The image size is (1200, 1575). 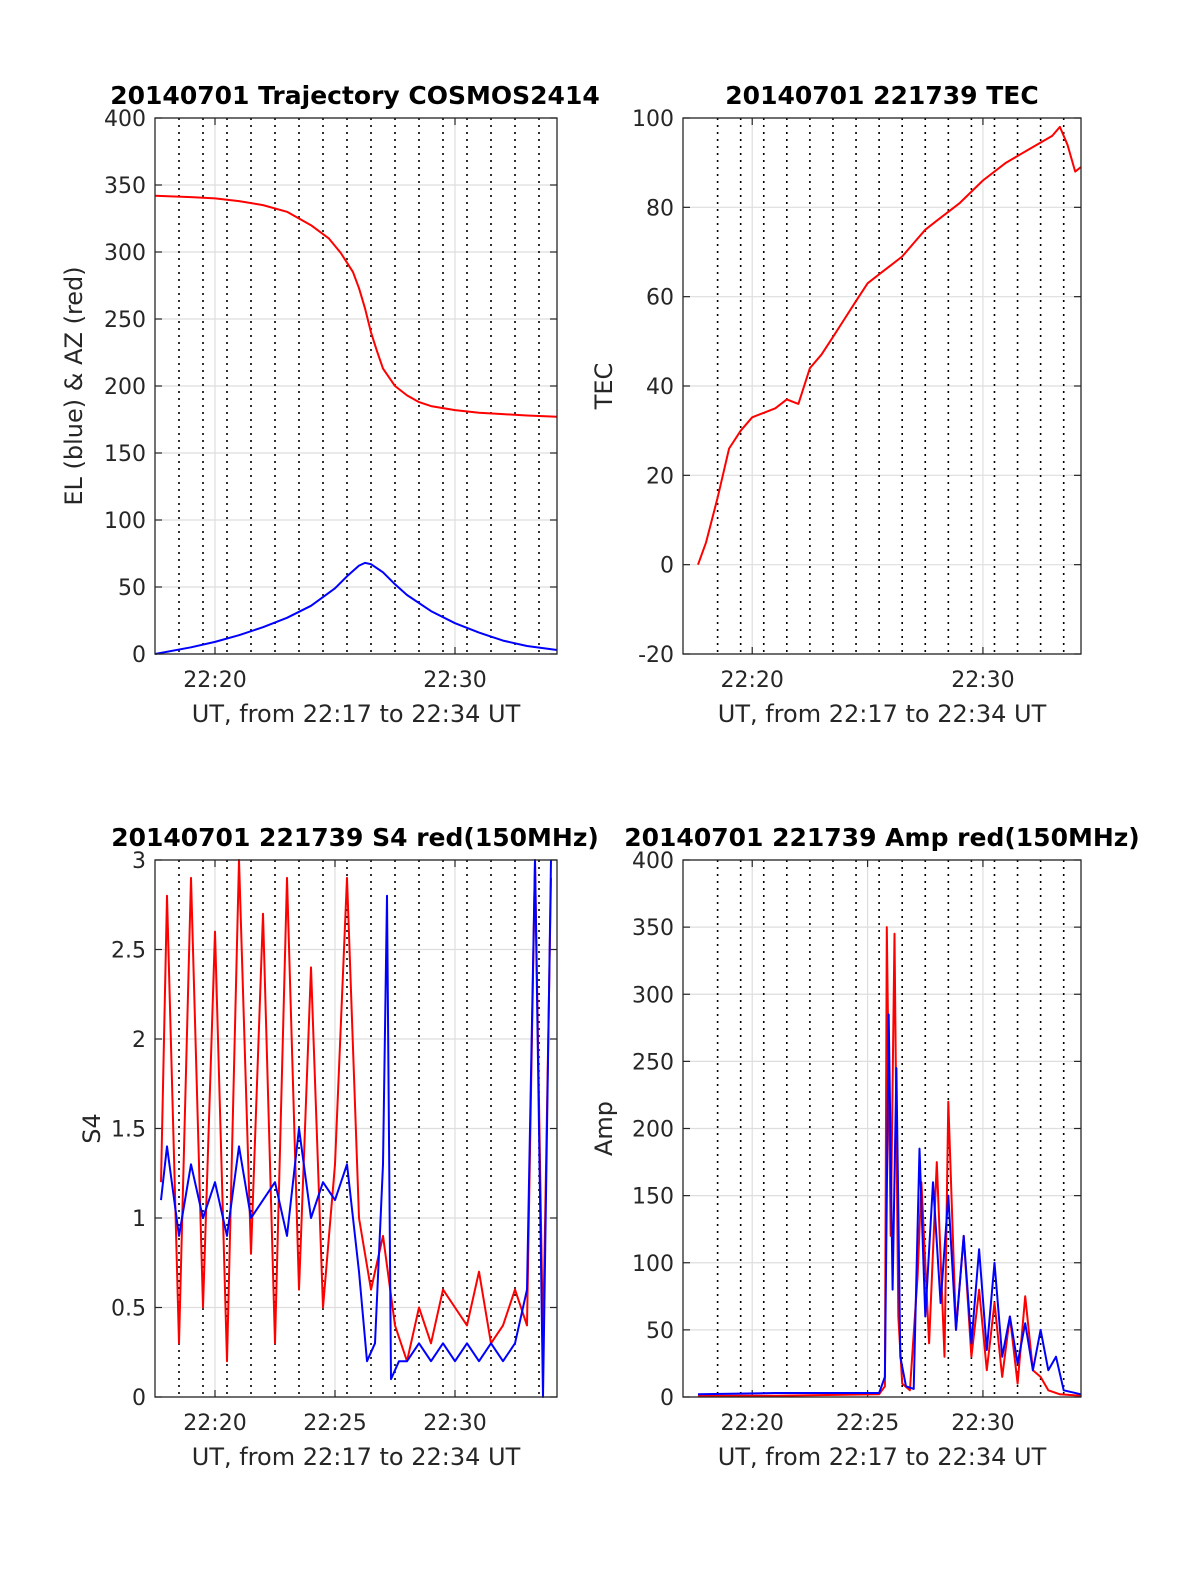 I want to click on y-tick-label: 40, so click(x=660, y=387).